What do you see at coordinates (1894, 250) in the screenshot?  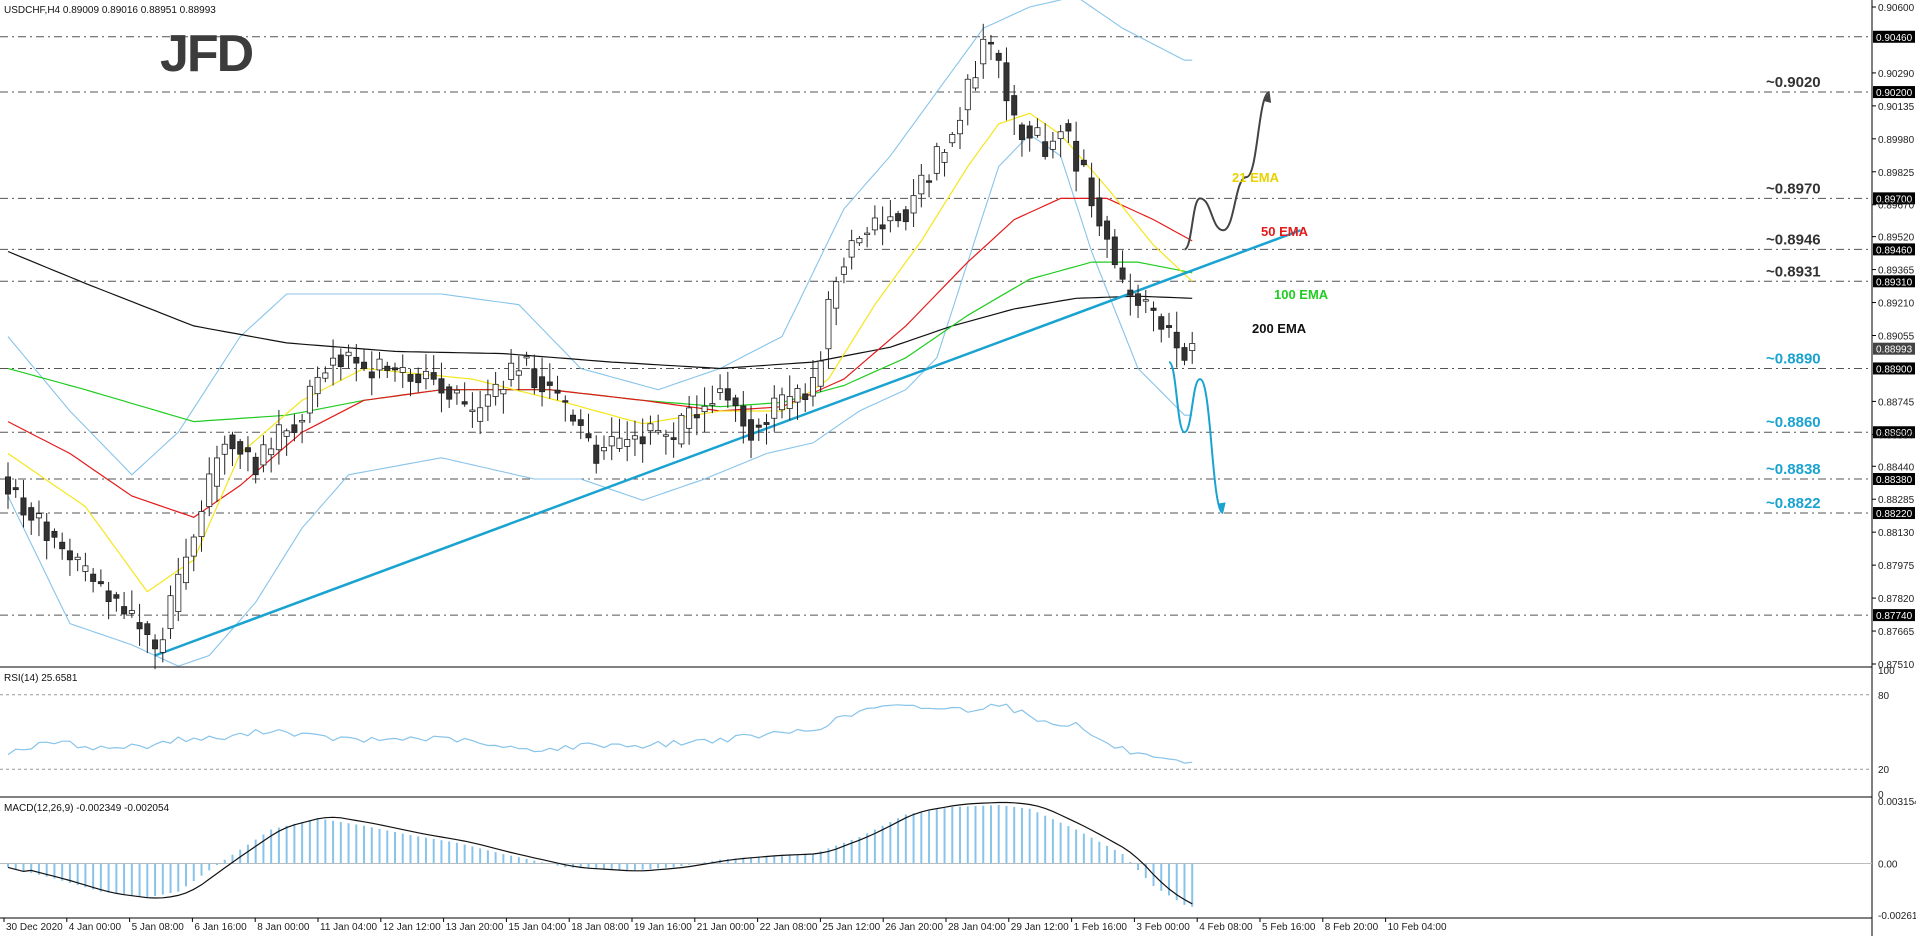 I see `level-price-label: 0.89460` at bounding box center [1894, 250].